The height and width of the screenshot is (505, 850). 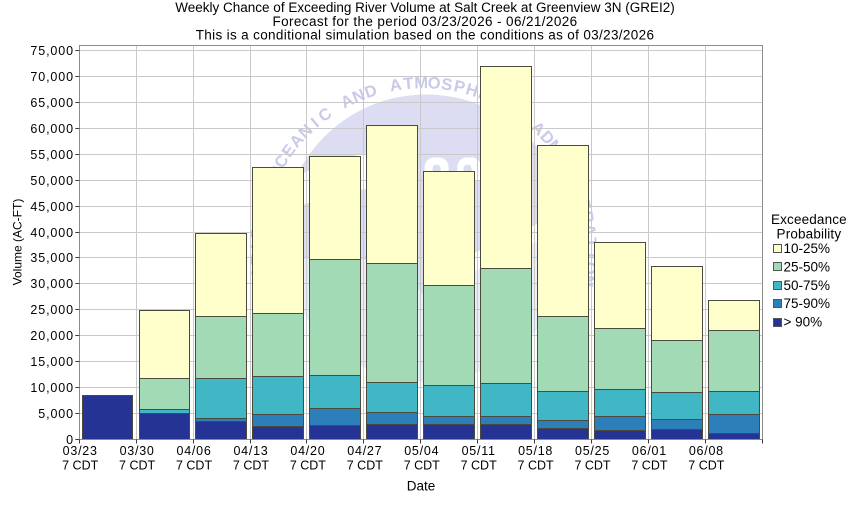 I want to click on svg-text: S, so click(x=446, y=84).